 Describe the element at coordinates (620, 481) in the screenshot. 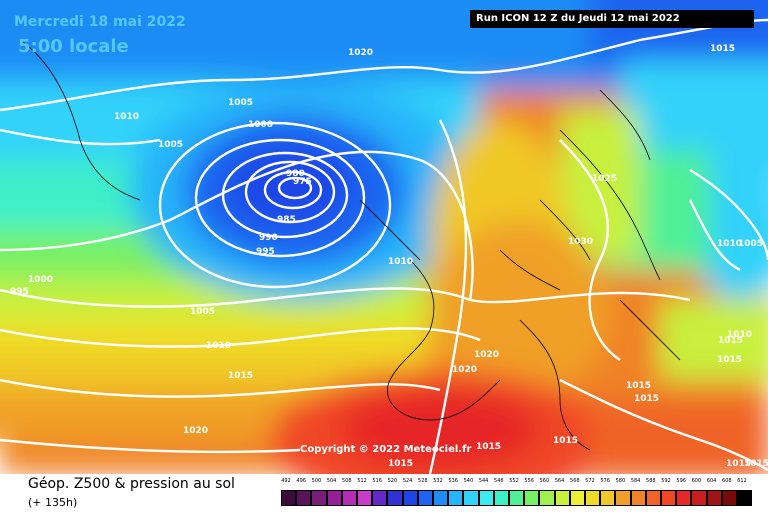

I see `colorbar-tick-label: 580` at that location.